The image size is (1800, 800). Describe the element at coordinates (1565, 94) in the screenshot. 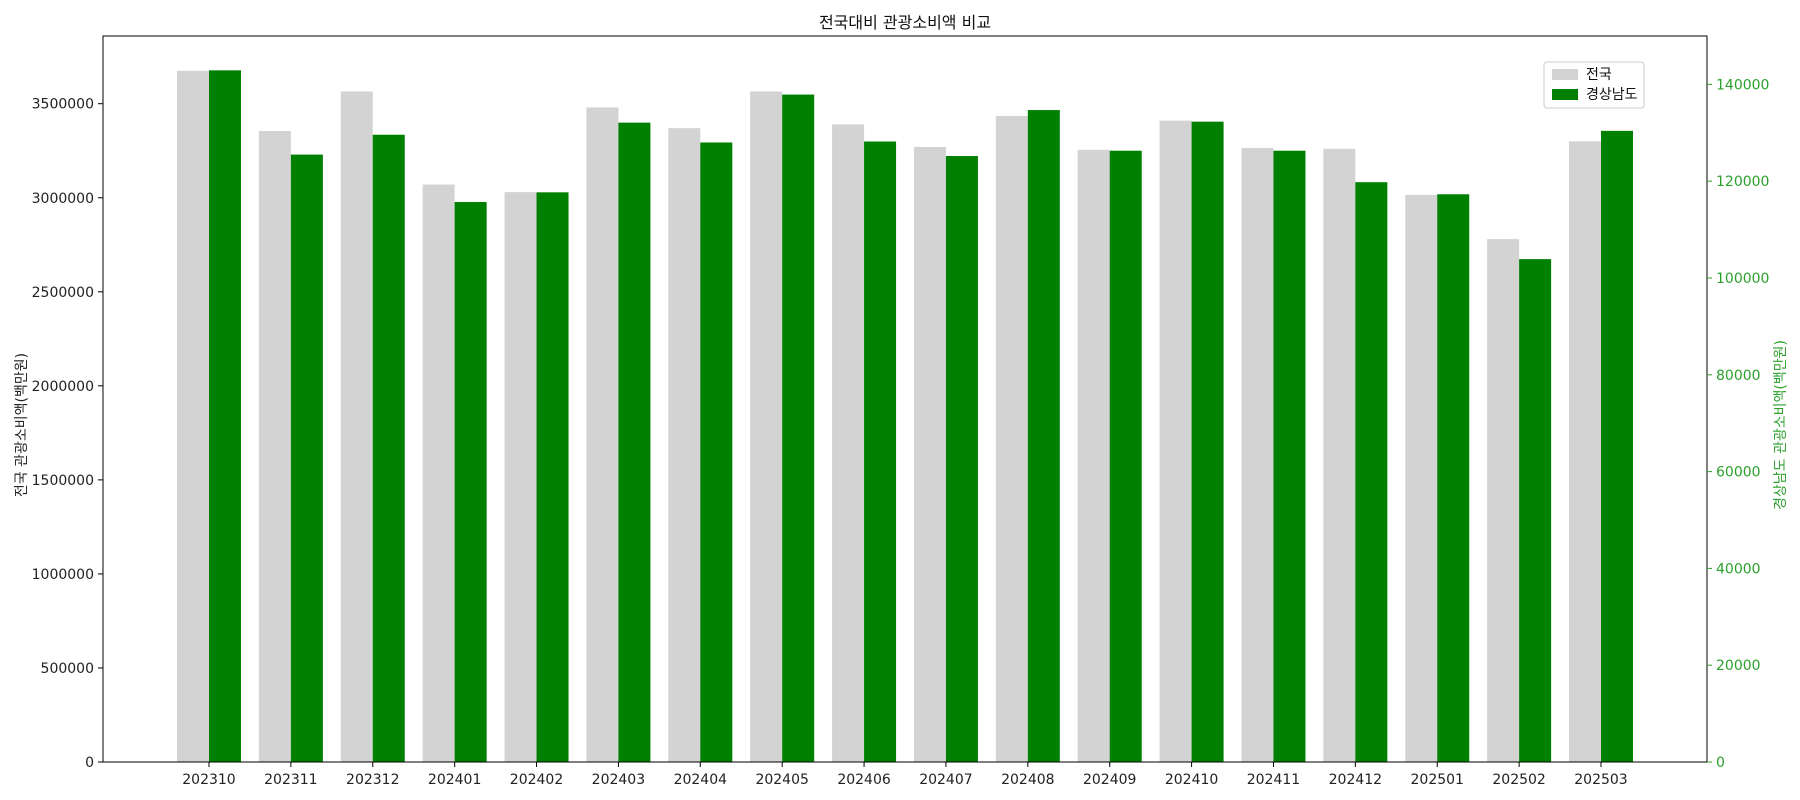

I see `legend-swatch-gyeongnam` at that location.